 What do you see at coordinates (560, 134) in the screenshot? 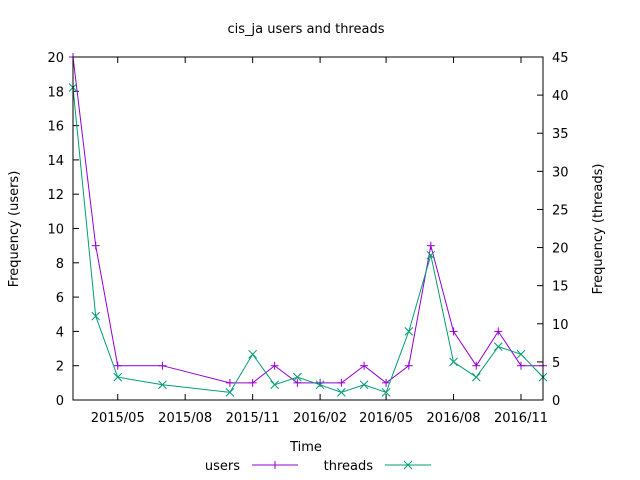
I see `y-right-tick-label: 35` at bounding box center [560, 134].